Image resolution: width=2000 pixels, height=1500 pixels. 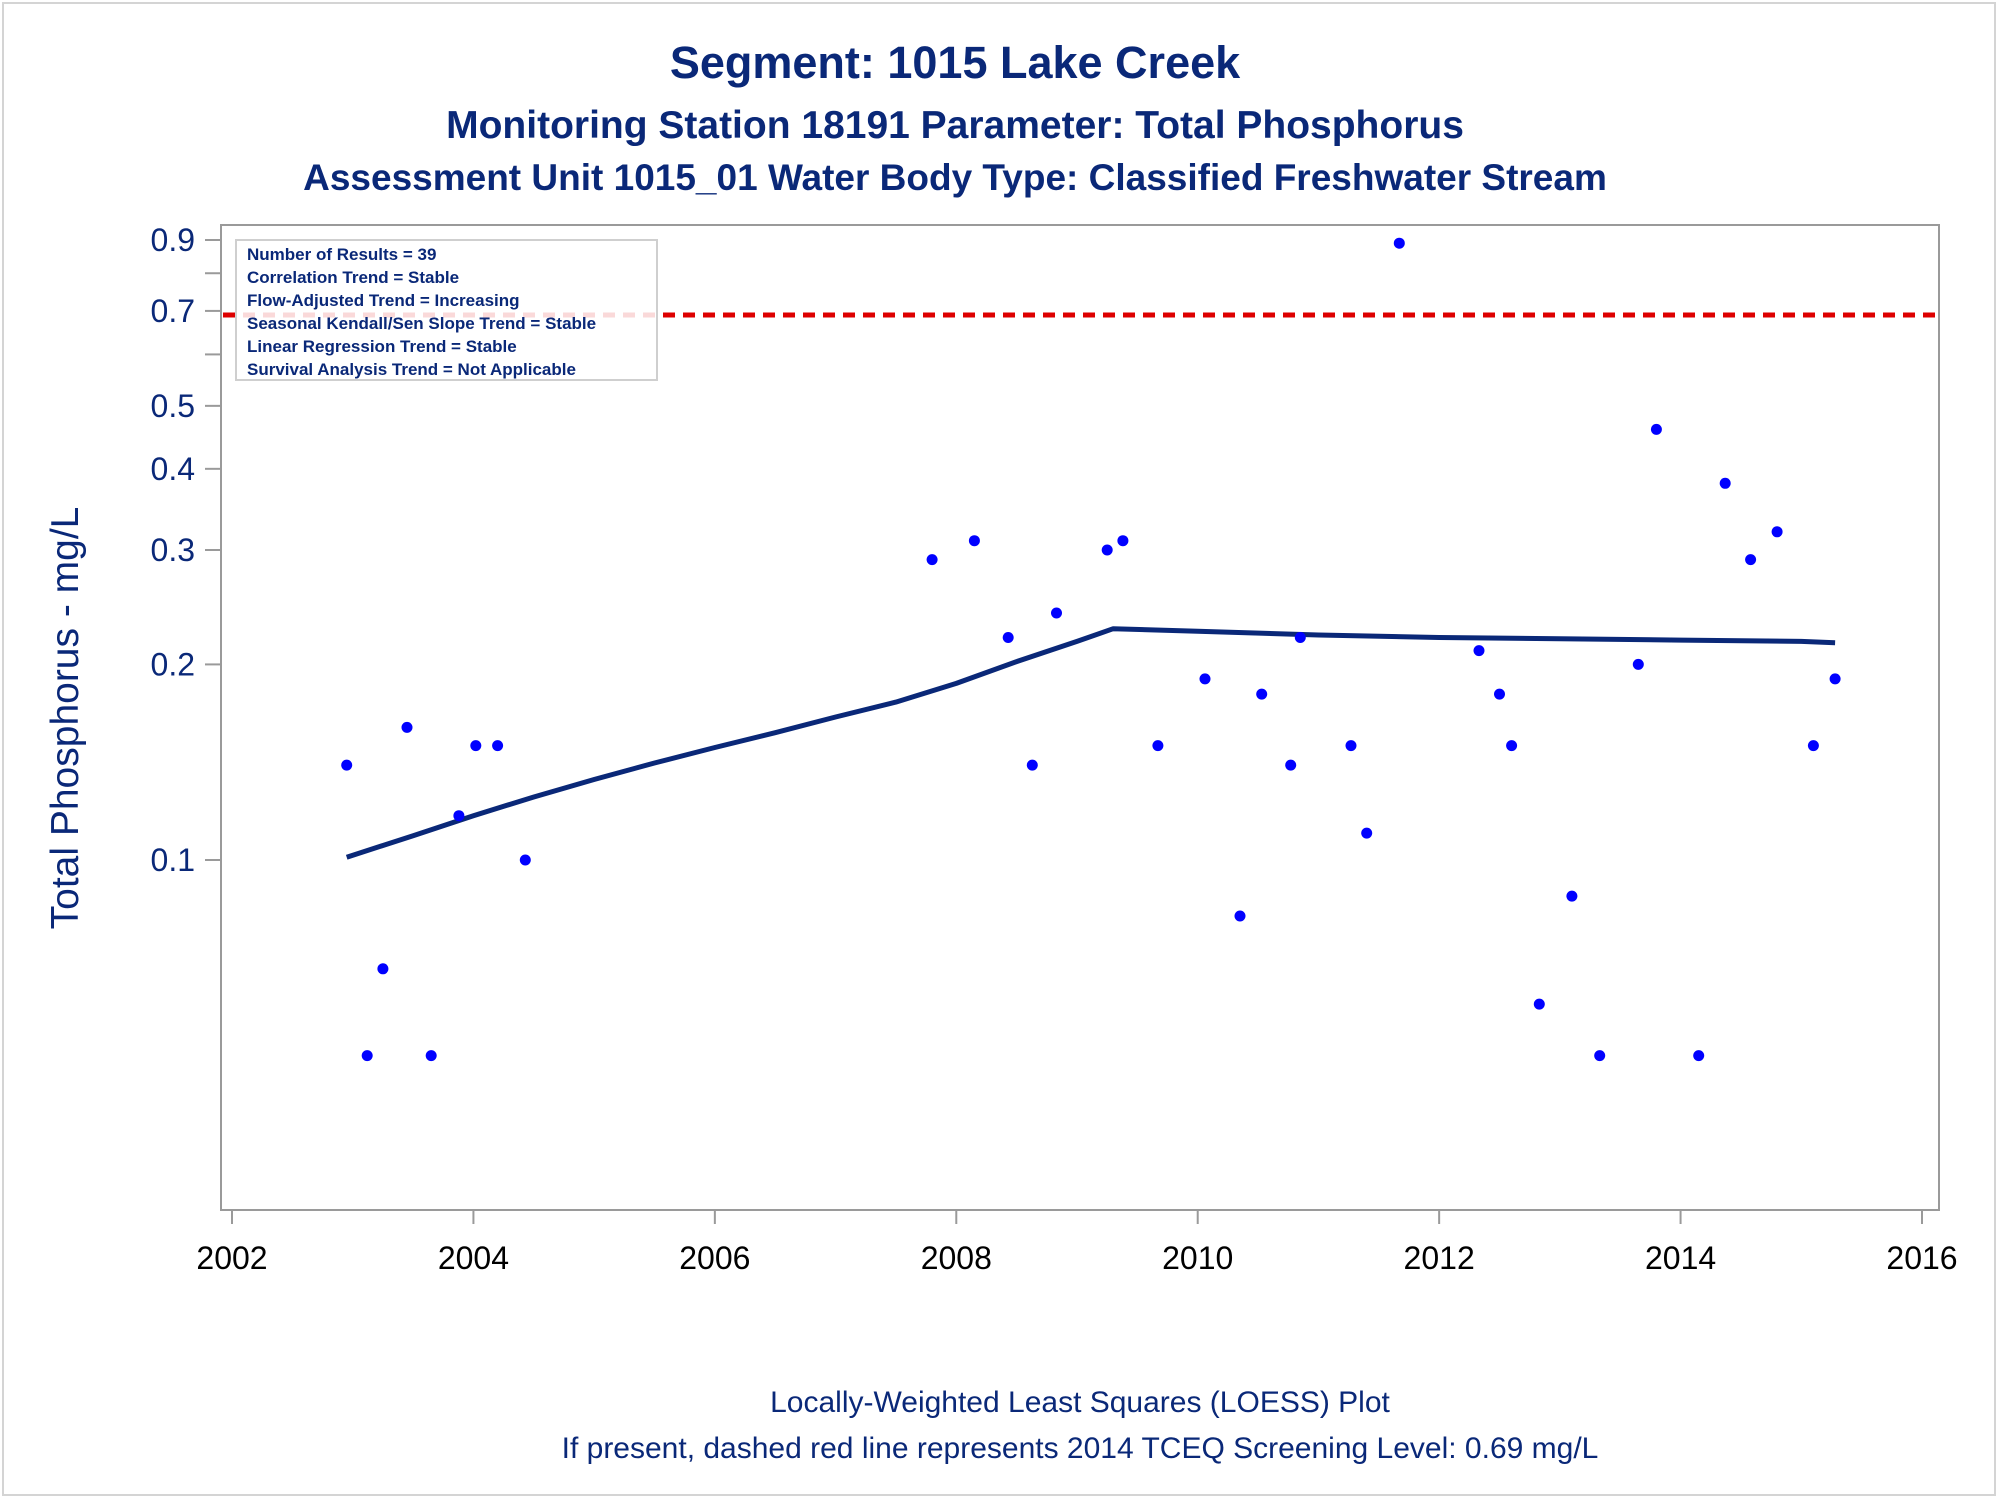 What do you see at coordinates (956, 1258) in the screenshot?
I see `x-tick-label: 2008` at bounding box center [956, 1258].